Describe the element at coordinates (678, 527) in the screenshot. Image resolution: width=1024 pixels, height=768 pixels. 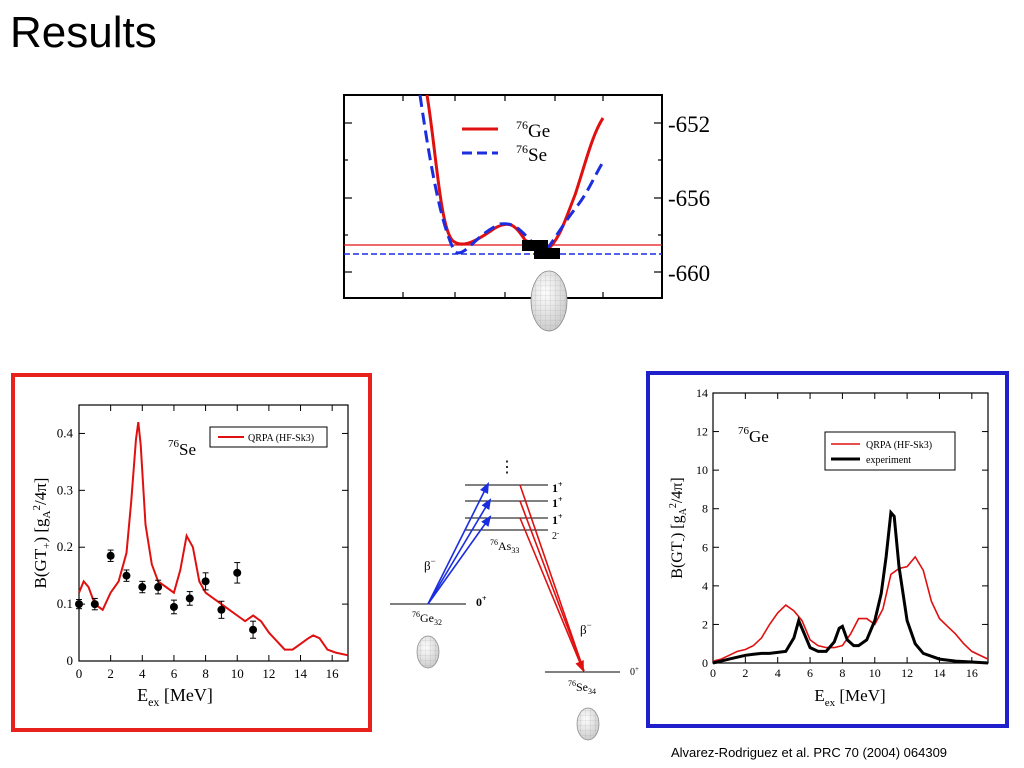
I see `right-ylabel: B(GT-) [gA2/4π]` at that location.